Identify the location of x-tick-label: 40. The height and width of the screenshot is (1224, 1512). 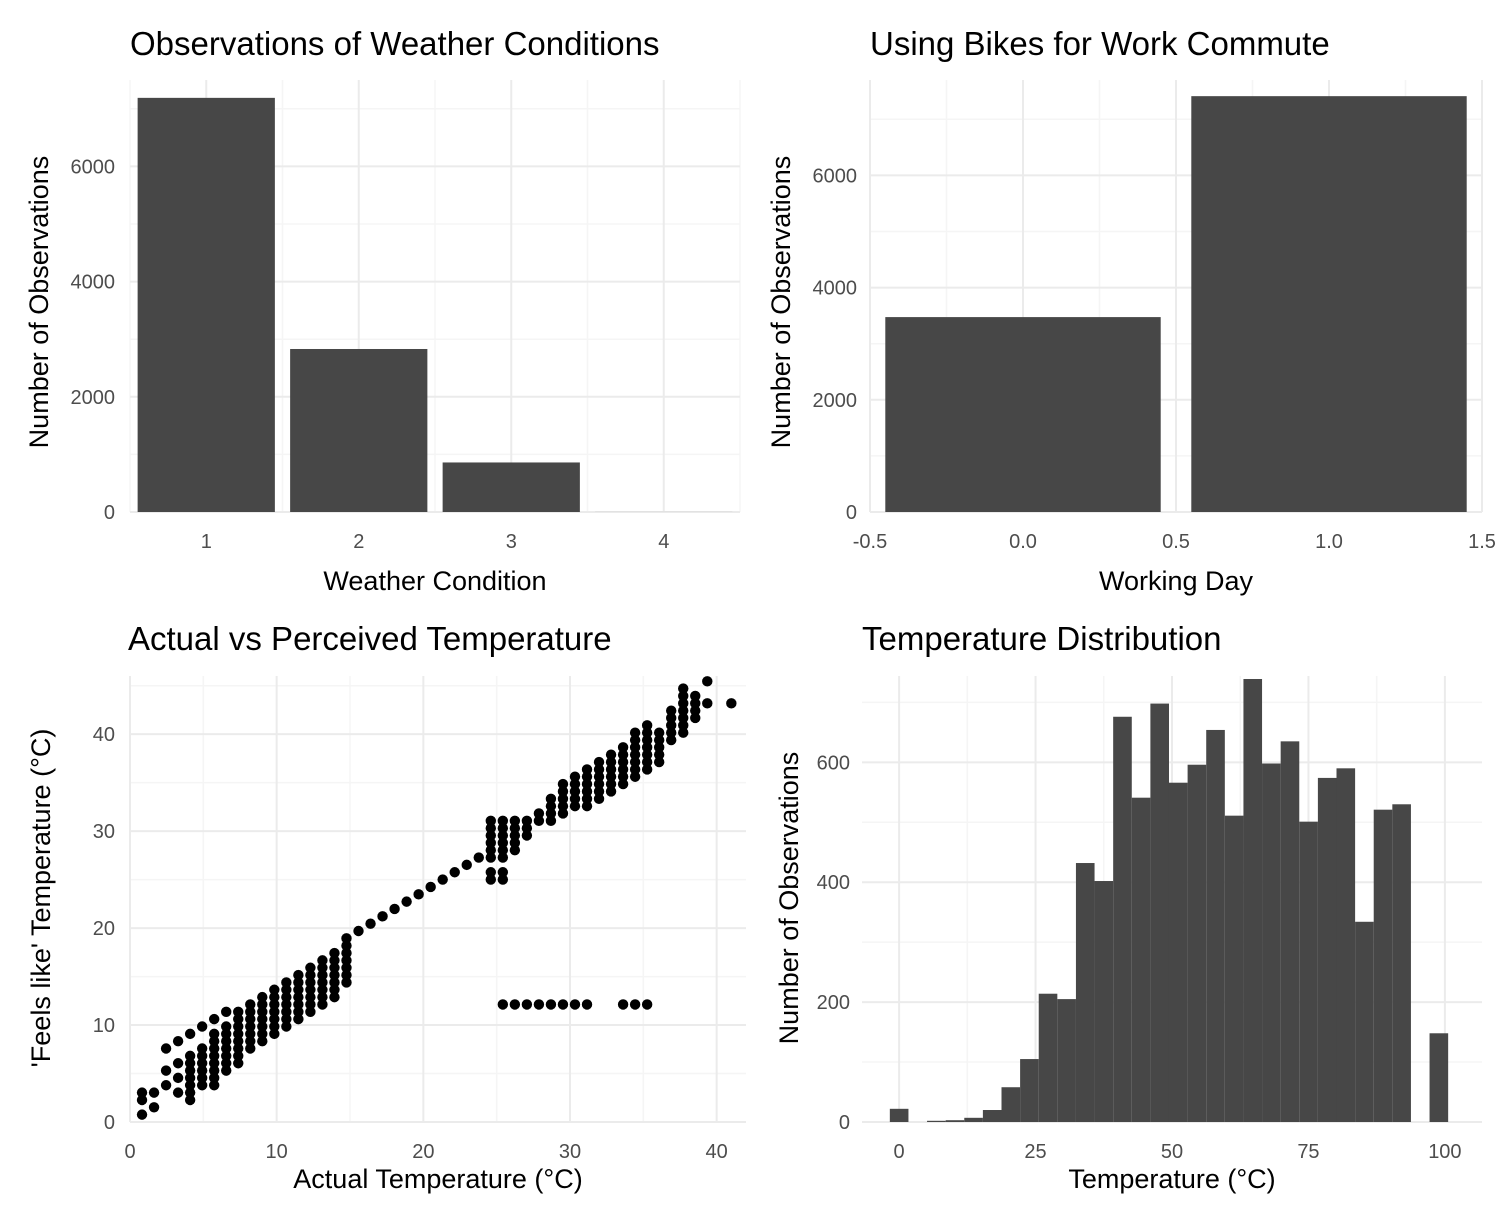
(717, 1152).